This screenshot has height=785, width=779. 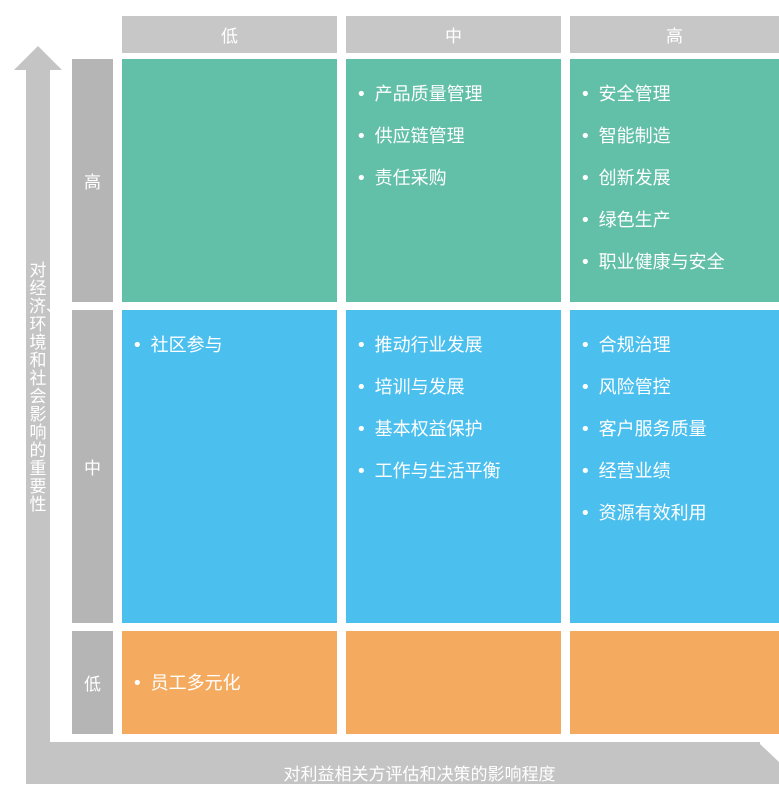 I want to click on list-item: 安全管理, so click(x=679, y=95).